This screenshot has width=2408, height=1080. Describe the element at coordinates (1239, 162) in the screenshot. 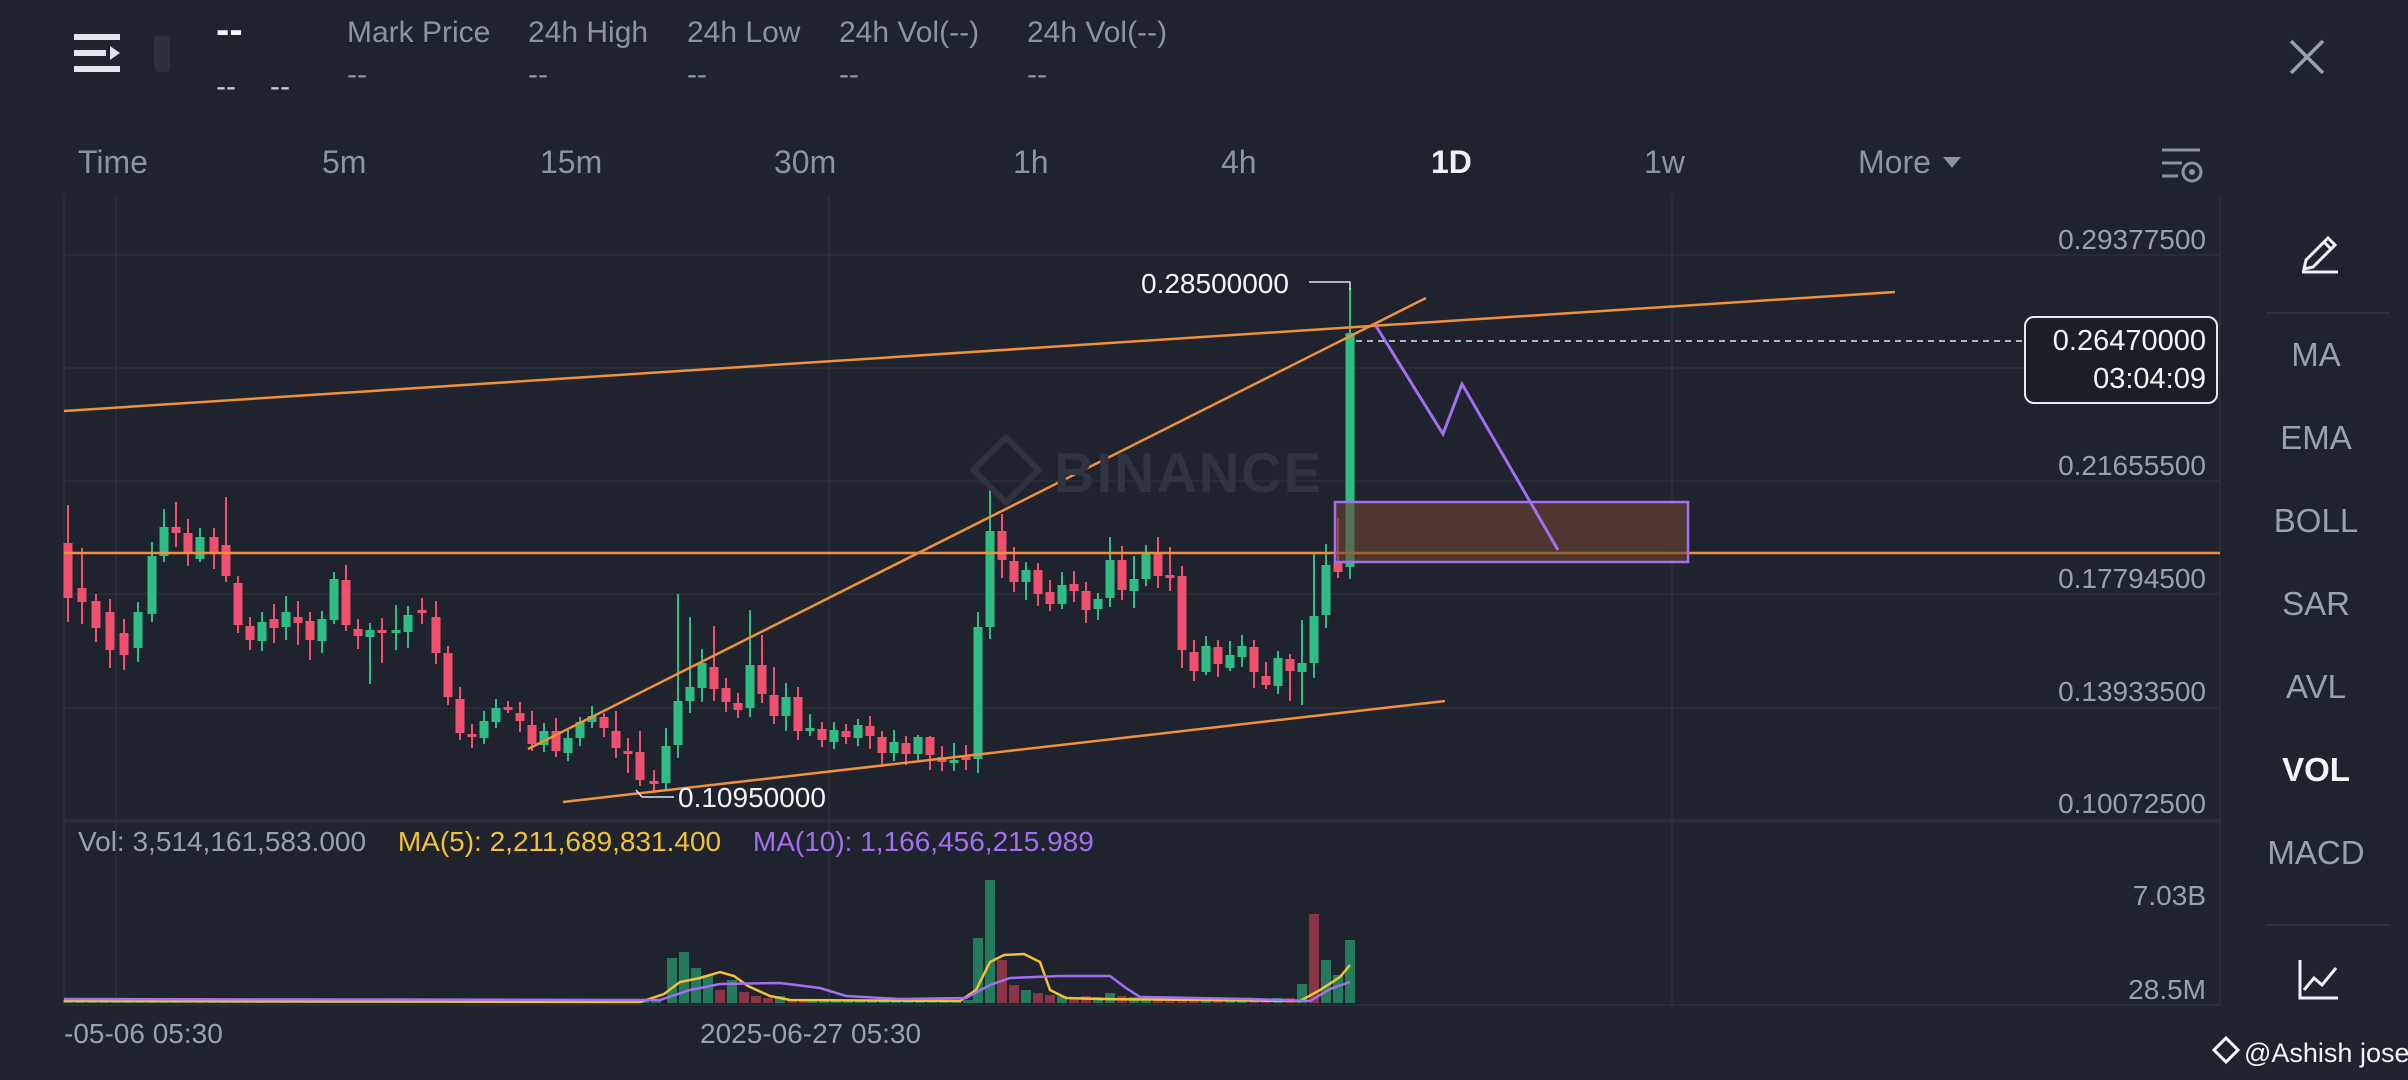

I see `tab-4h: 4h` at that location.